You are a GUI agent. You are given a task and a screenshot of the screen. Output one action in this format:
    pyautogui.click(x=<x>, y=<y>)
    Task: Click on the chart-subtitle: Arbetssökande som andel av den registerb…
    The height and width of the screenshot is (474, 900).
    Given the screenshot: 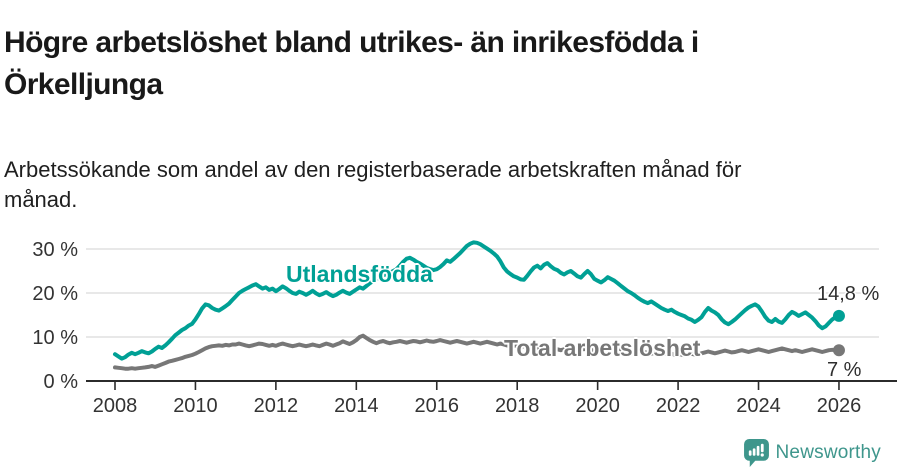 What is the action you would take?
    pyautogui.click(x=373, y=184)
    